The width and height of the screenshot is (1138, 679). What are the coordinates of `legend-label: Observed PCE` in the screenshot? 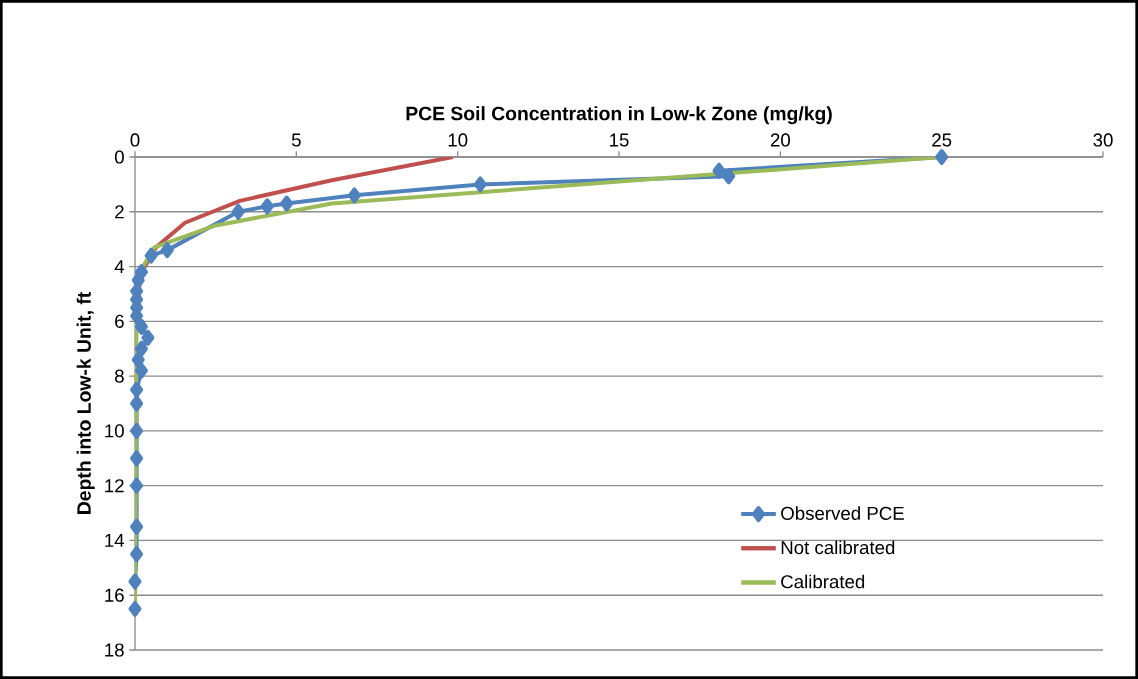 It's located at (842, 513).